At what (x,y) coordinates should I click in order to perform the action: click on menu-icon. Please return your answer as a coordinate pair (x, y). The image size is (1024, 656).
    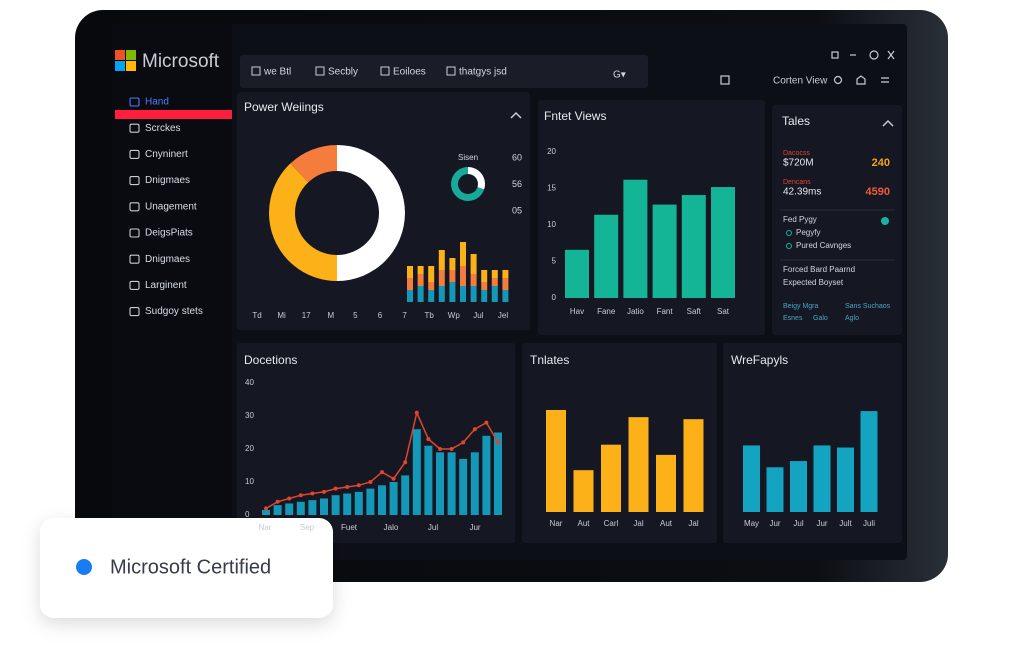
    Looking at the image, I should click on (885, 80).